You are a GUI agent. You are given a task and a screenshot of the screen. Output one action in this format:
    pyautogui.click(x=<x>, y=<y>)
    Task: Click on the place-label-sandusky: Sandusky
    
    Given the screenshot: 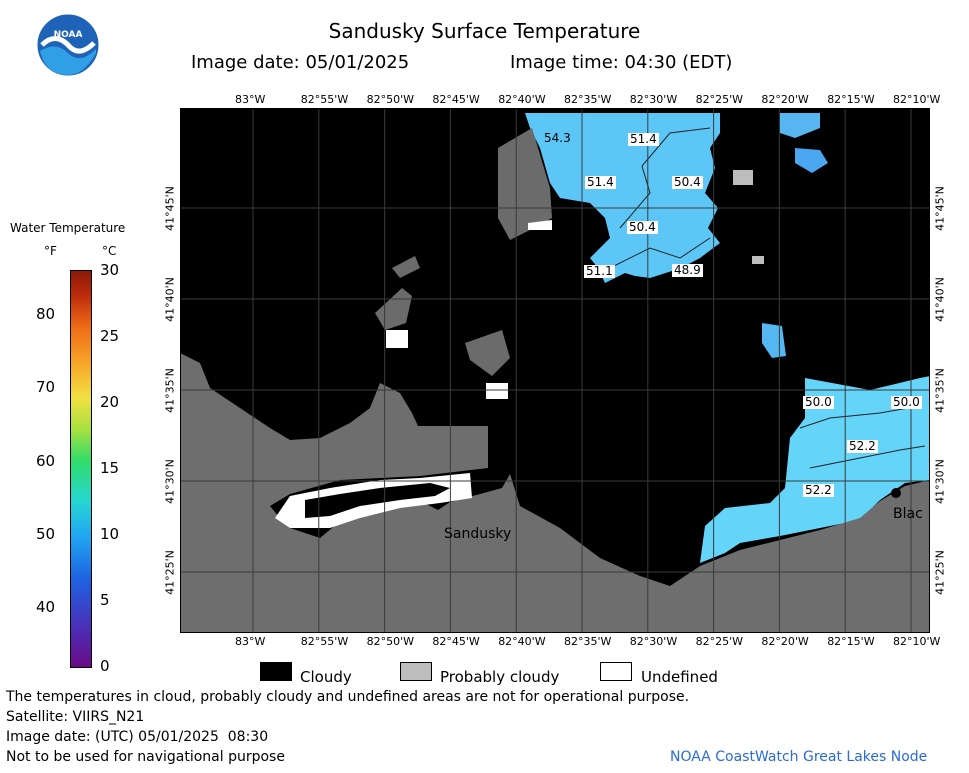 What is the action you would take?
    pyautogui.click(x=478, y=534)
    